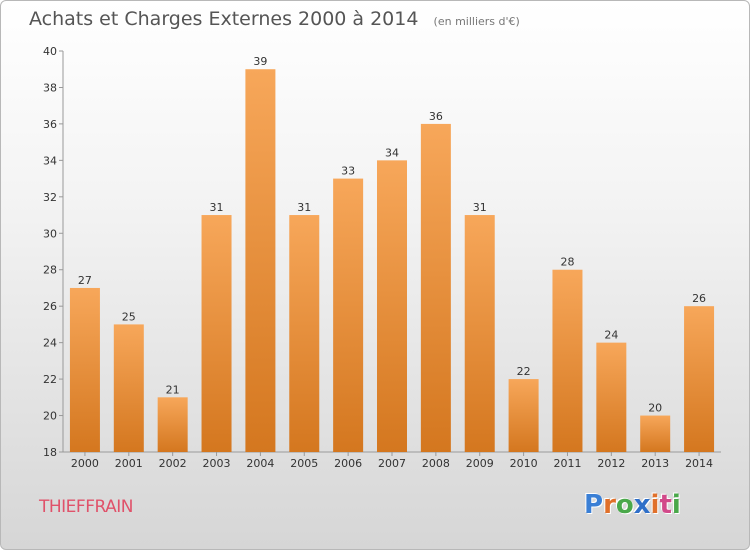  I want to click on commune-name: THIEFFRAIN, so click(86, 507).